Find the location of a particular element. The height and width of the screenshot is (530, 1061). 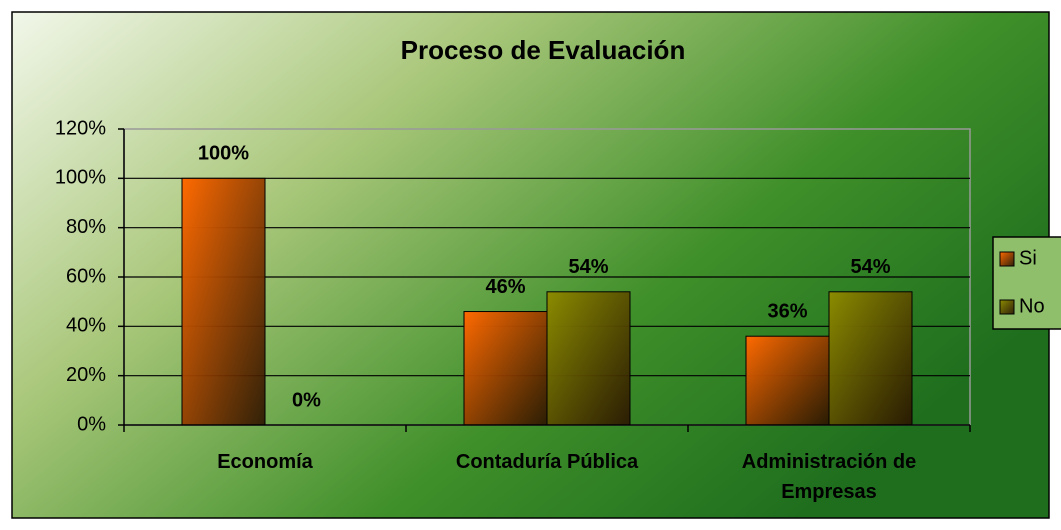

y-tick-label: 0% is located at coordinates (91, 424).